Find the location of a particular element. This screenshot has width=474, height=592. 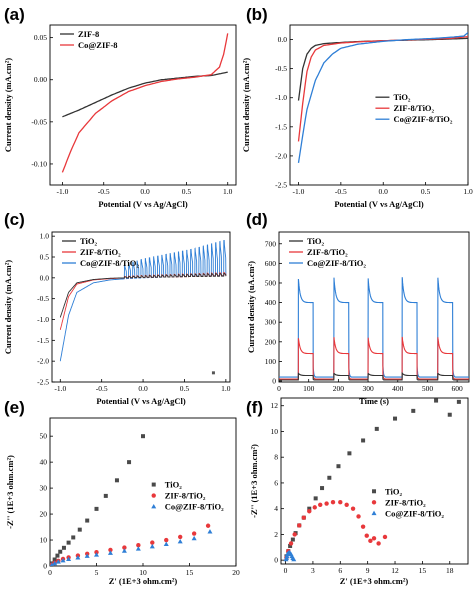

x-tick-label: 20 is located at coordinates (236, 572).